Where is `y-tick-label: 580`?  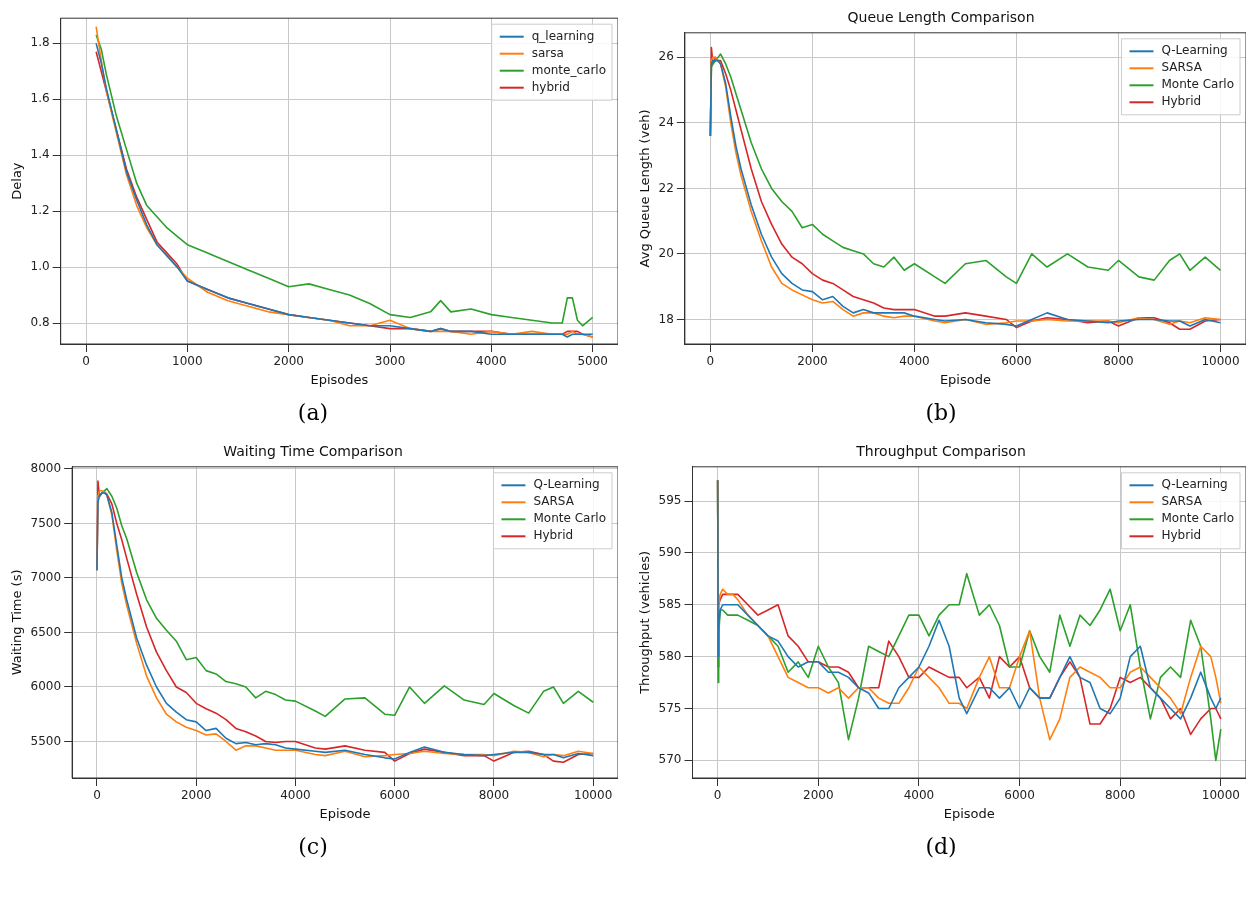 y-tick-label: 580 is located at coordinates (670, 655).